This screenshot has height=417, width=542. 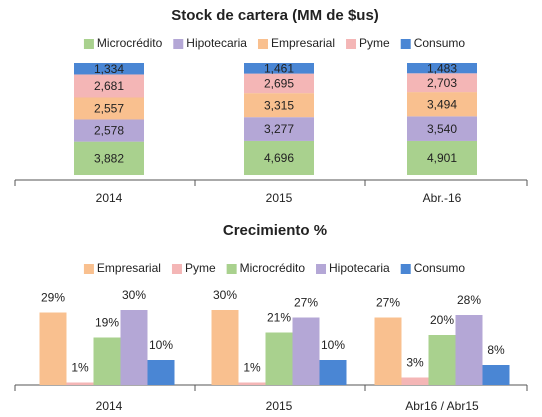 What do you see at coordinates (279, 318) in the screenshot?
I see `data-label: 21%` at bounding box center [279, 318].